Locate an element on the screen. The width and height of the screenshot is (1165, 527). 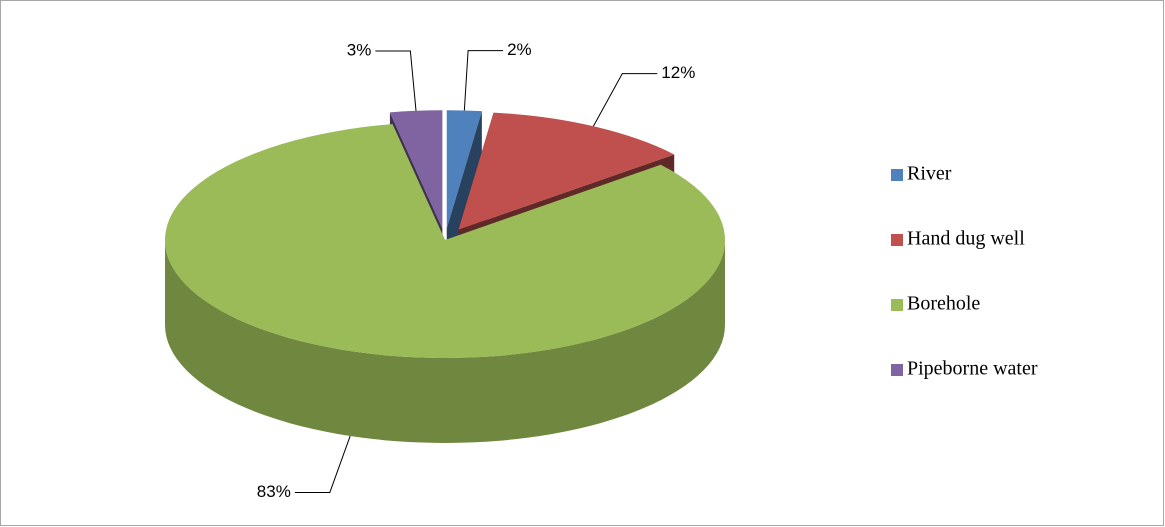
legend-label: Pipeborne water is located at coordinates (972, 369).